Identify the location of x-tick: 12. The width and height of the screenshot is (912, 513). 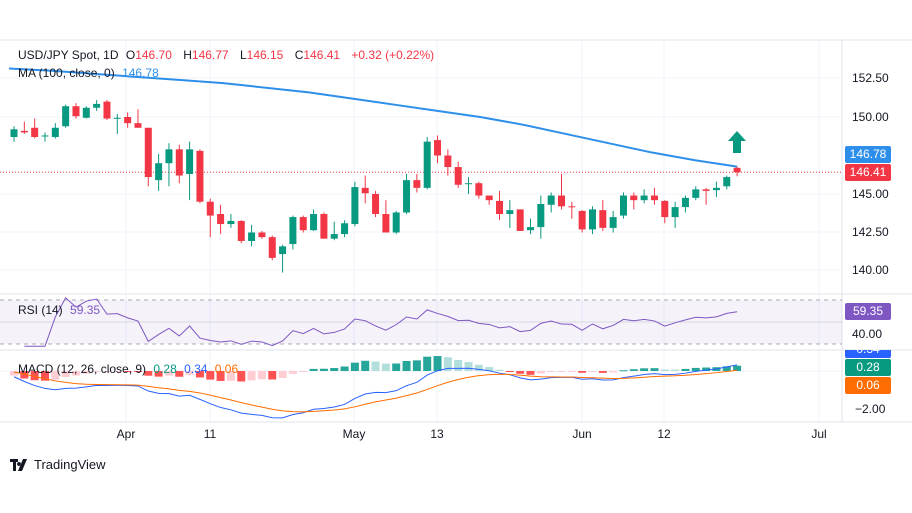
(664, 434).